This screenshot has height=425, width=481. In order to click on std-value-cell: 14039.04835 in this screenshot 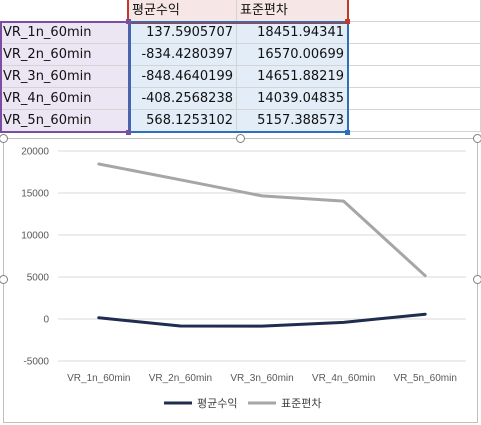, I will do `click(292, 99)`.